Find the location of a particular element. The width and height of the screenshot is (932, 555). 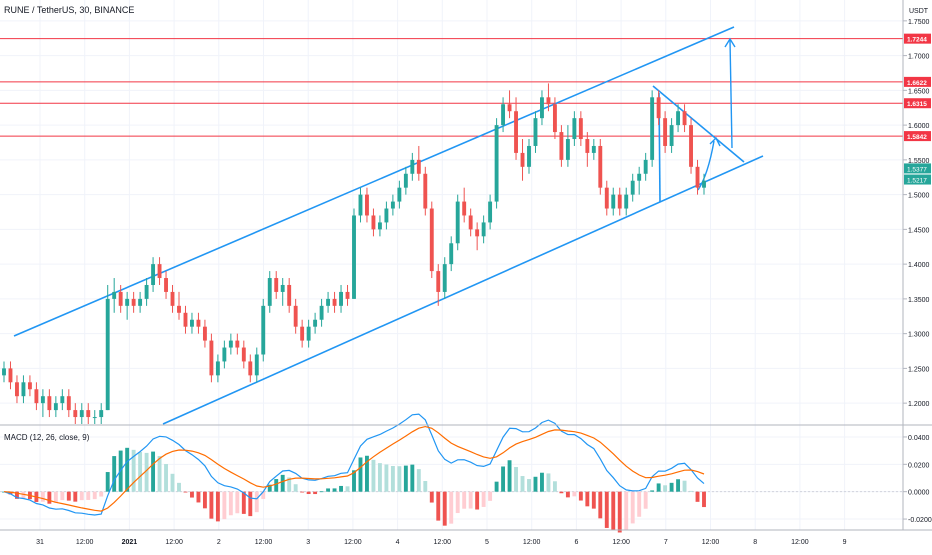

triangle-upper-line is located at coordinates (698, 124).